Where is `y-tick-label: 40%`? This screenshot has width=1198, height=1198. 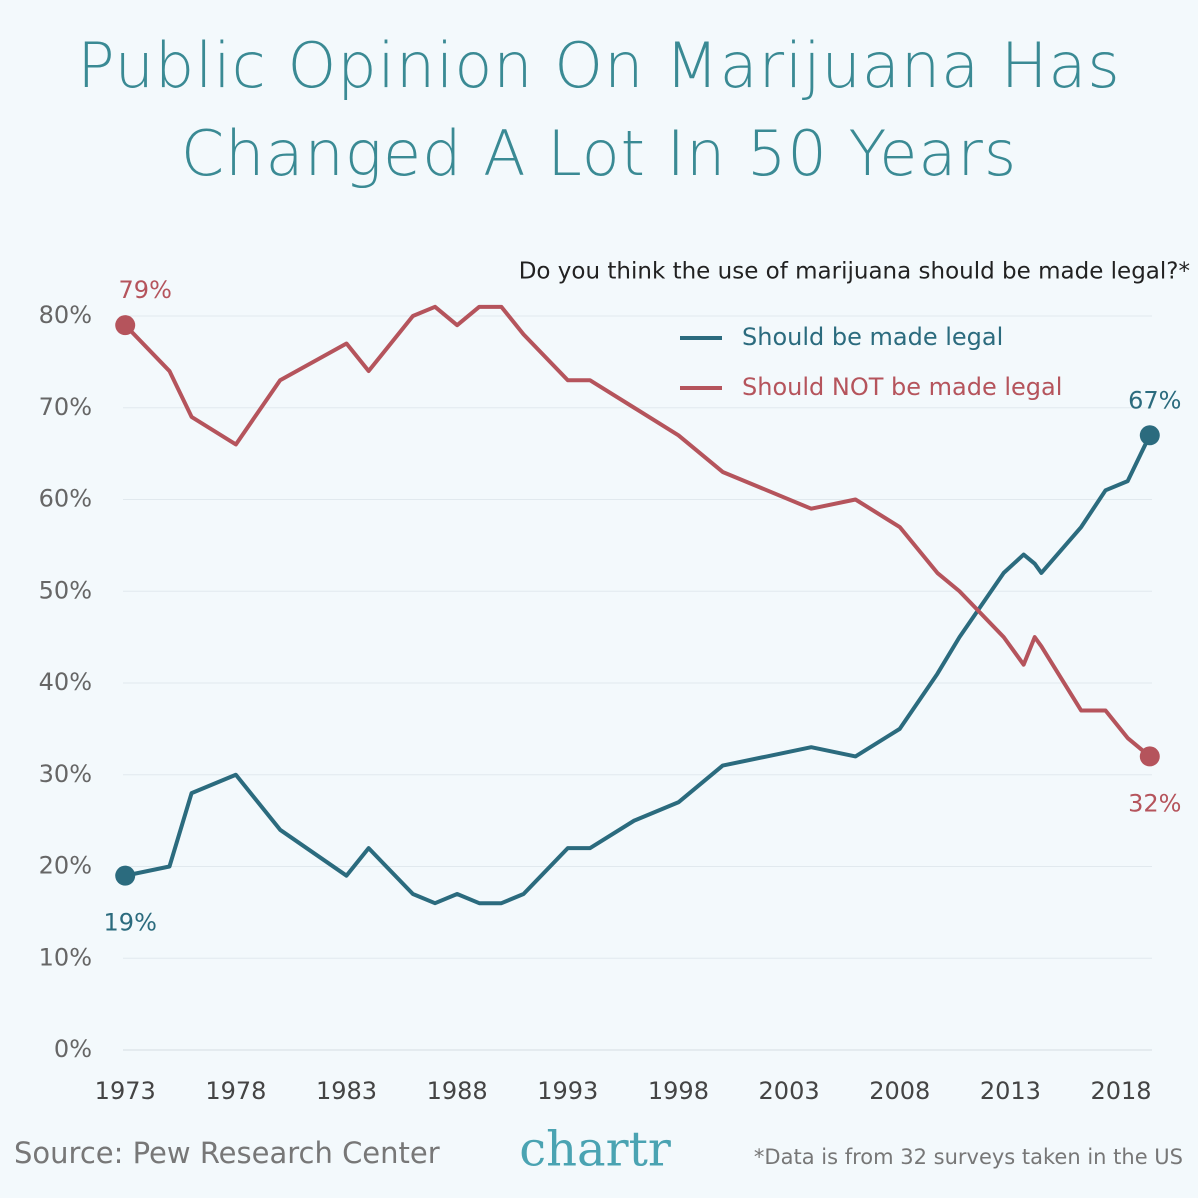
y-tick-label: 40% is located at coordinates (65, 682).